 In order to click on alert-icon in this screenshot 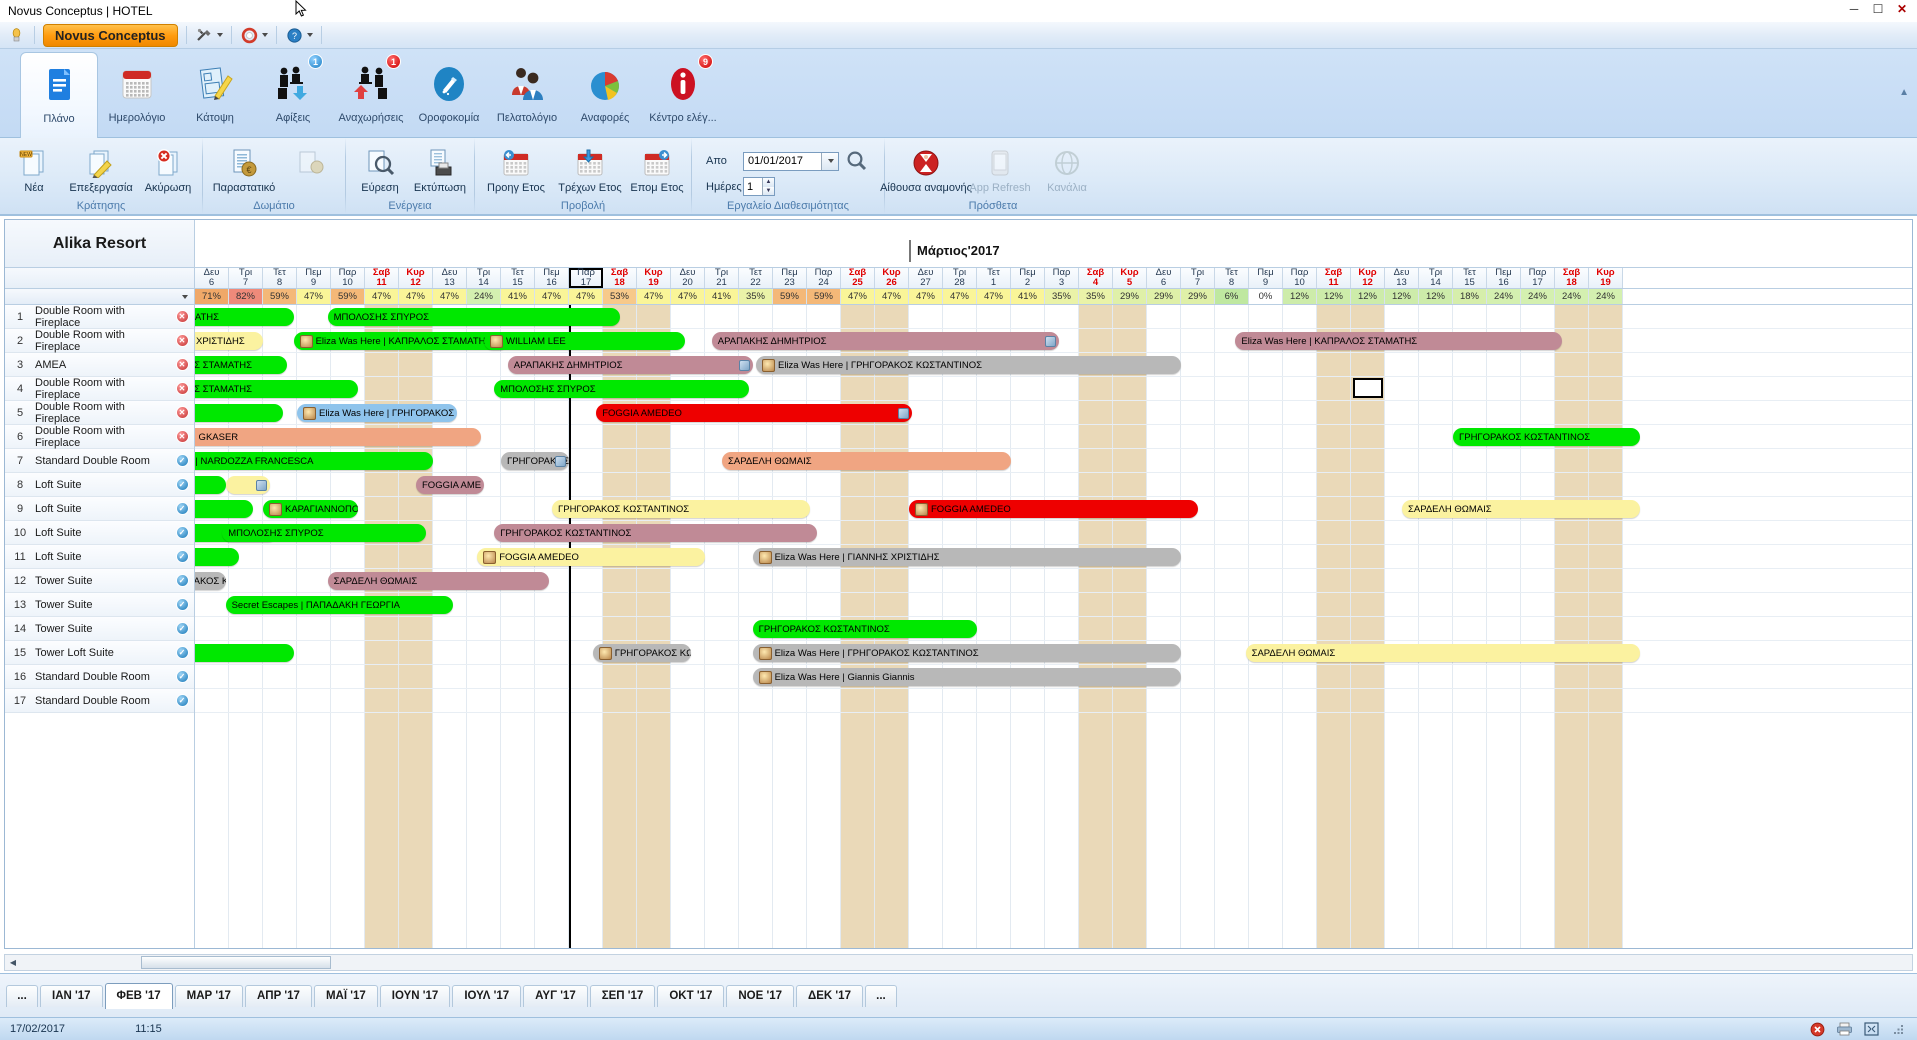, I will do `click(1817, 1029)`.